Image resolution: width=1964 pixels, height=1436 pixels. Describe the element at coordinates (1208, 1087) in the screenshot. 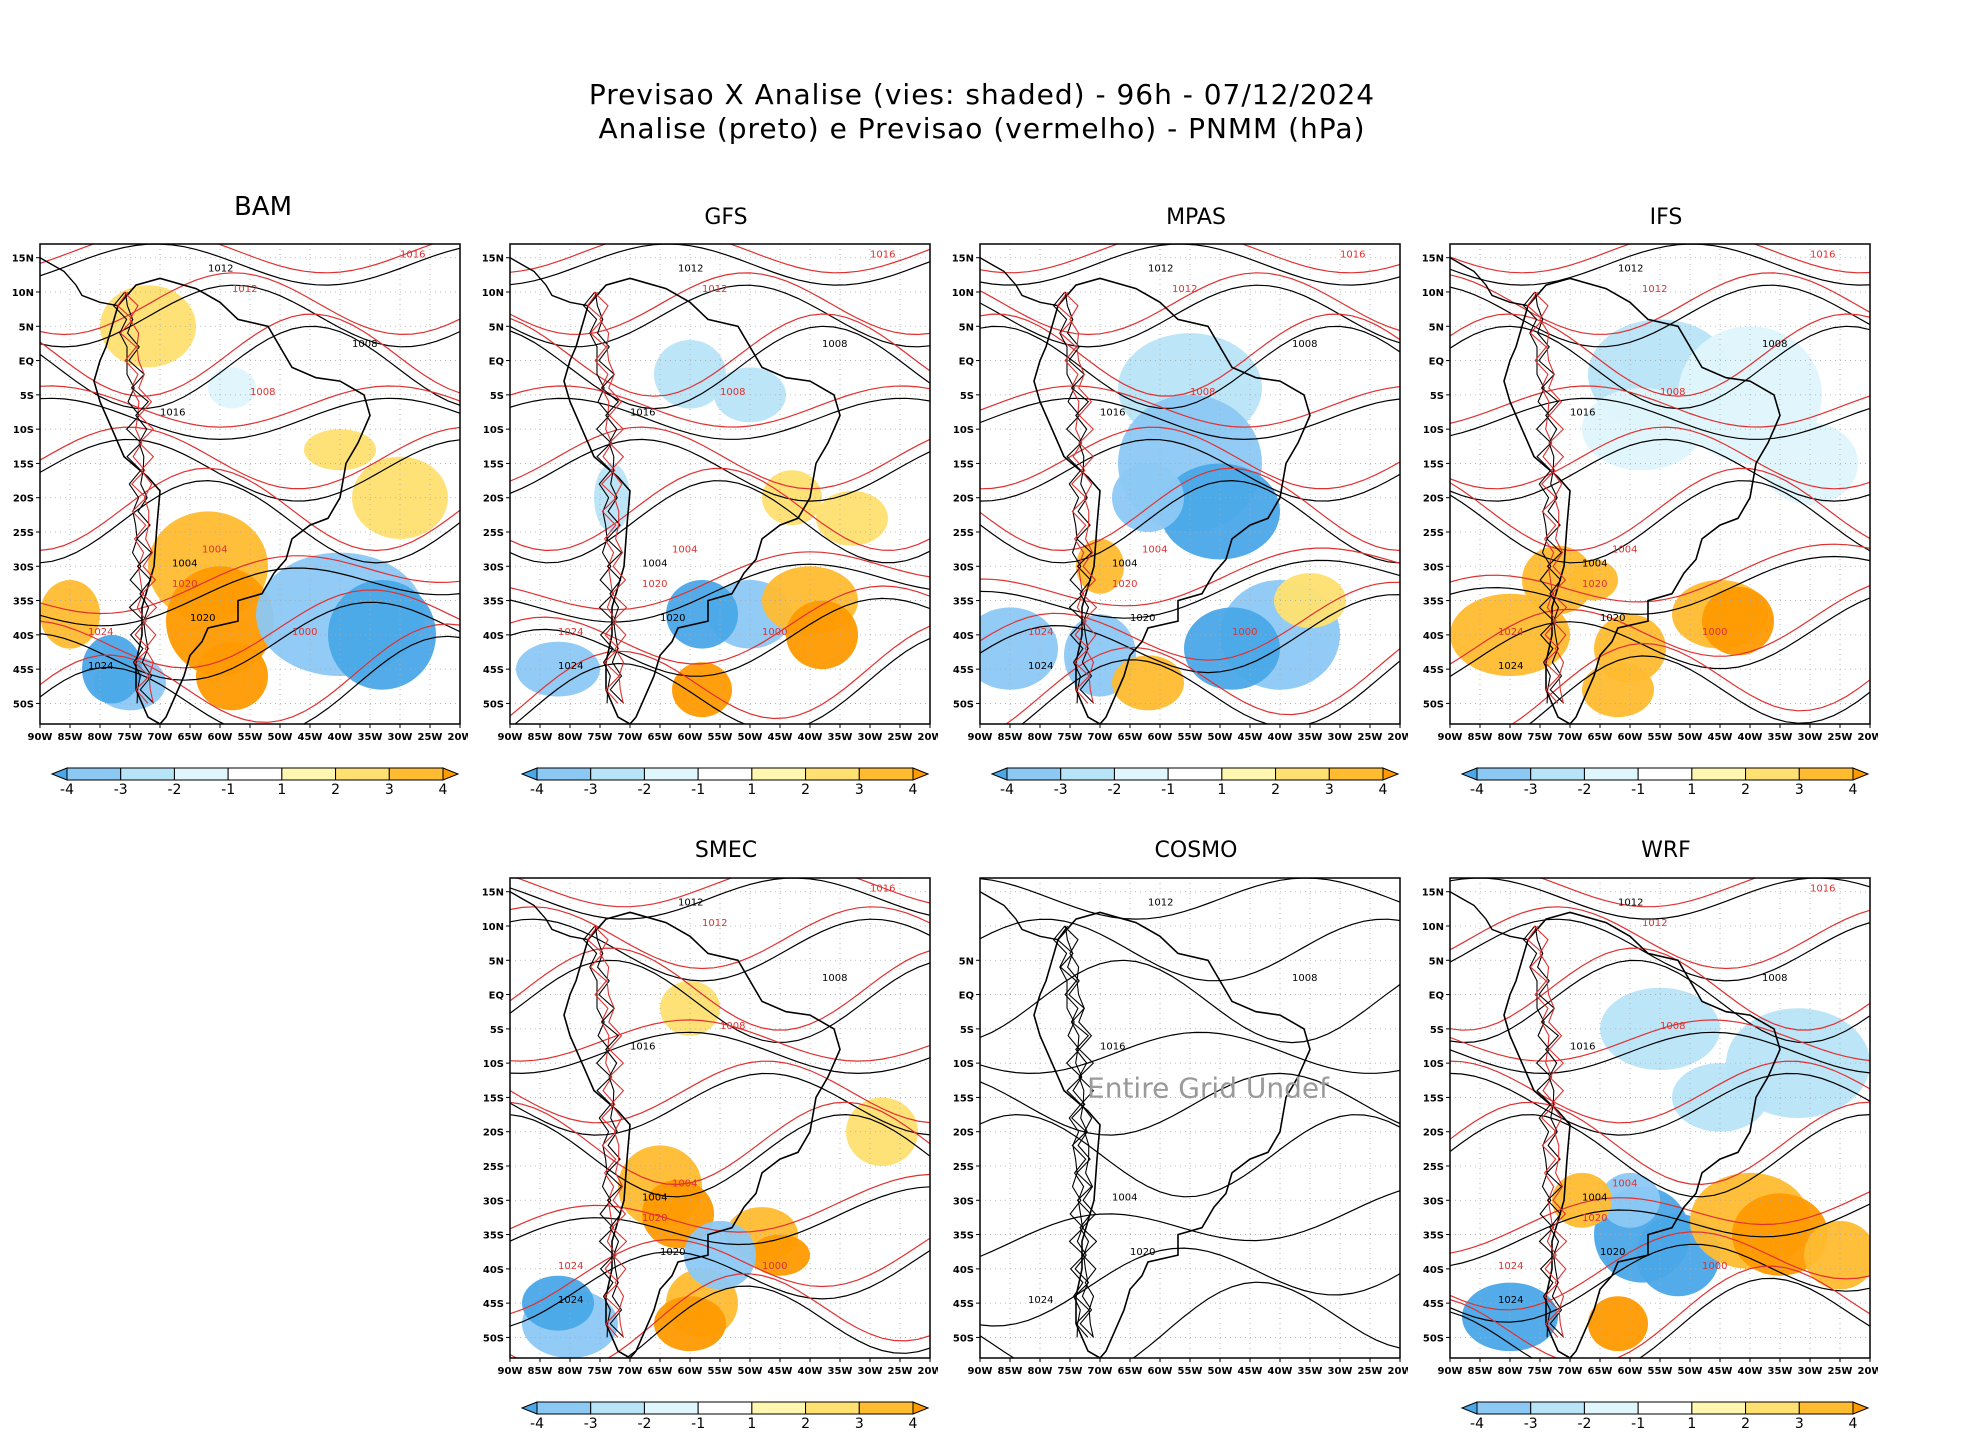

I see `undef-message: Entire Grid Undef` at that location.